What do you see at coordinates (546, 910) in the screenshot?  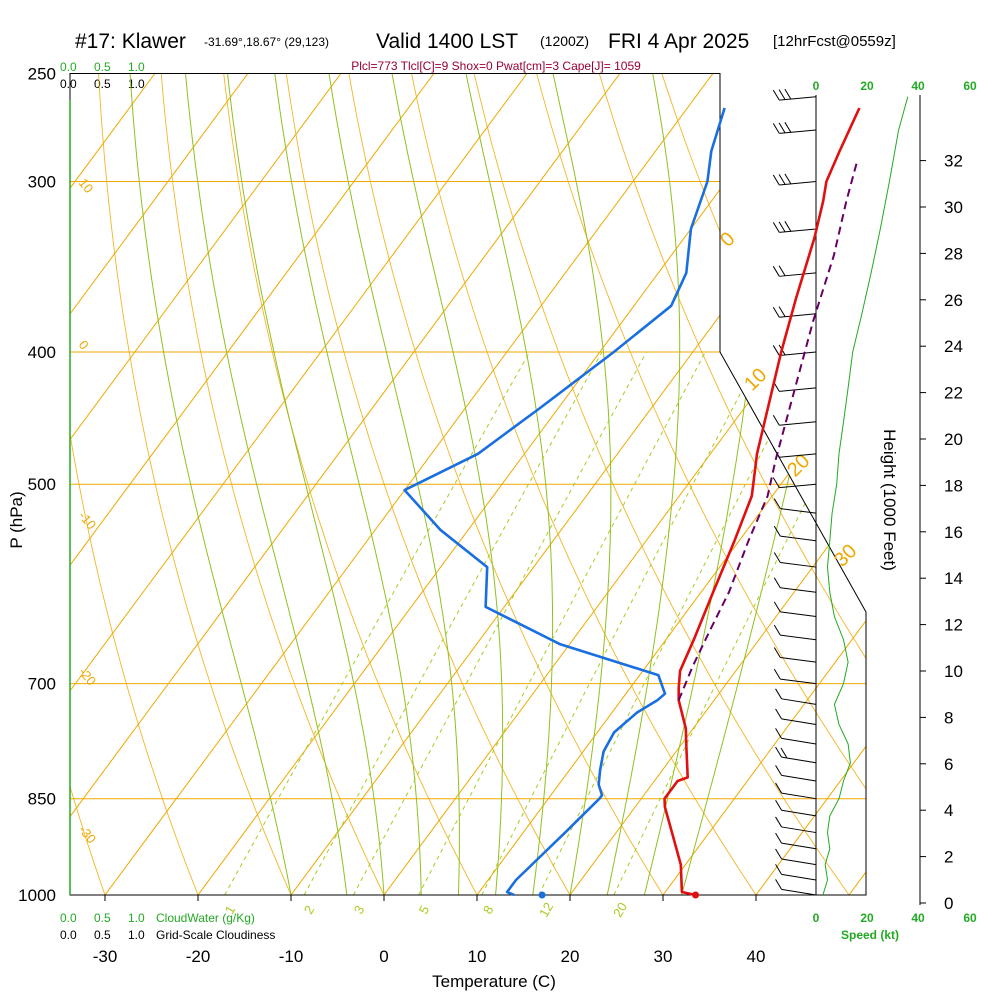 I see `mixing-ratio-label: 12` at bounding box center [546, 910].